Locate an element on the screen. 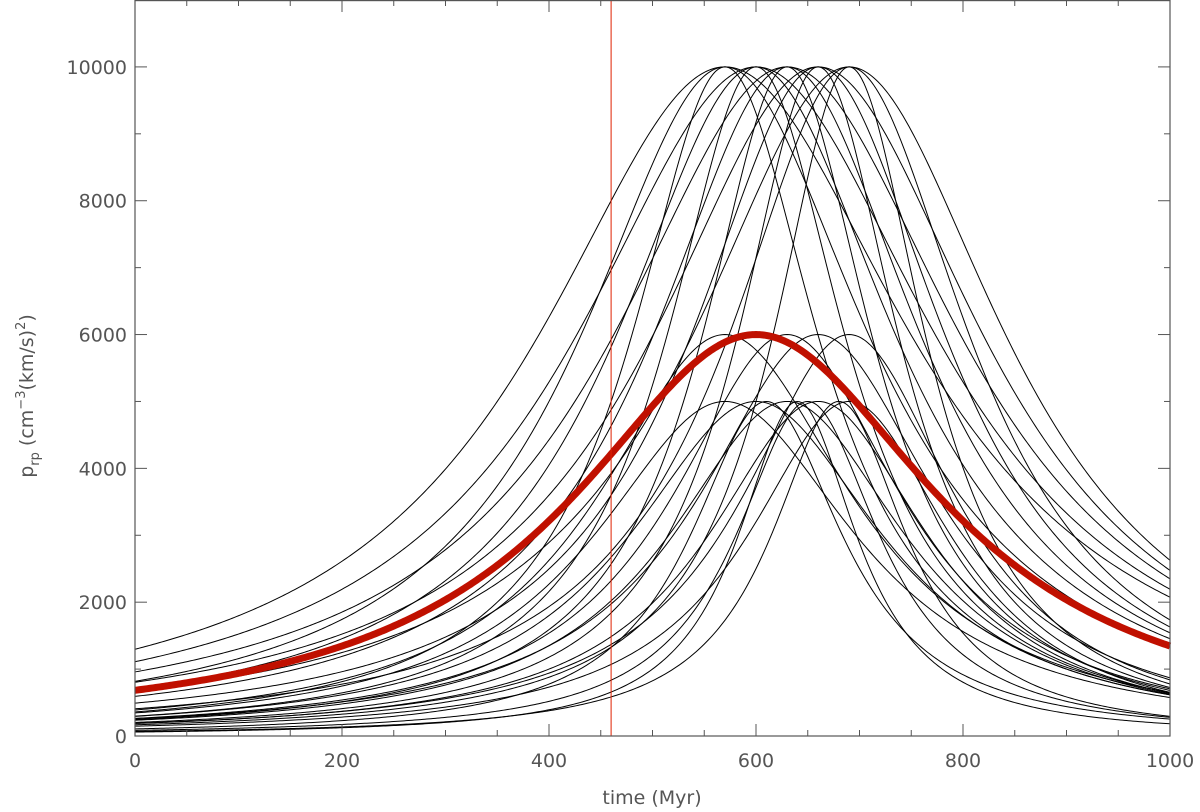  y-axis-label-subscript: rp is located at coordinates (35, 459).